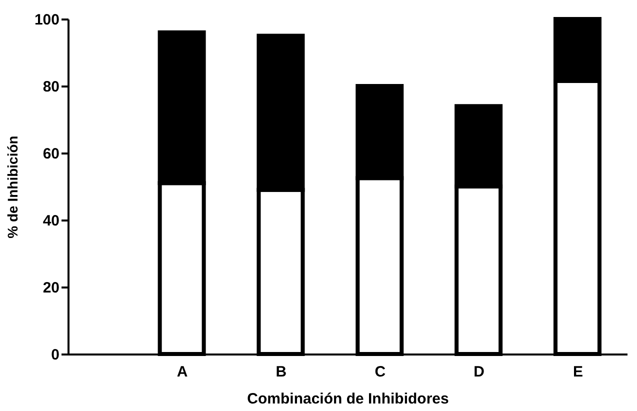 This screenshot has width=637, height=411. Describe the element at coordinates (51, 154) in the screenshot. I see `y-tick-label: 60` at that location.